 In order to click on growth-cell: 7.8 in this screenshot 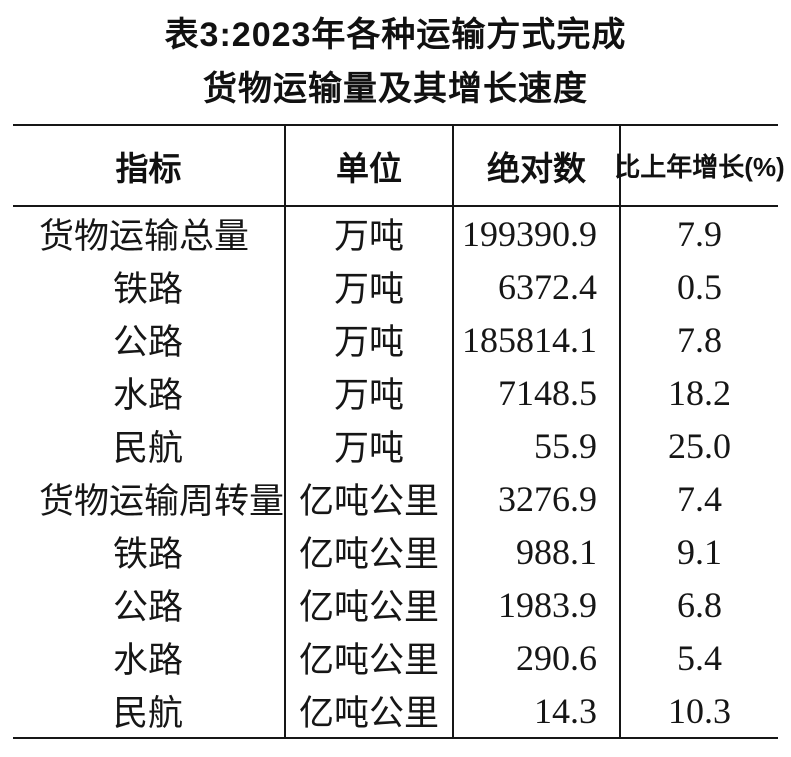, I will do `click(699, 339)`.